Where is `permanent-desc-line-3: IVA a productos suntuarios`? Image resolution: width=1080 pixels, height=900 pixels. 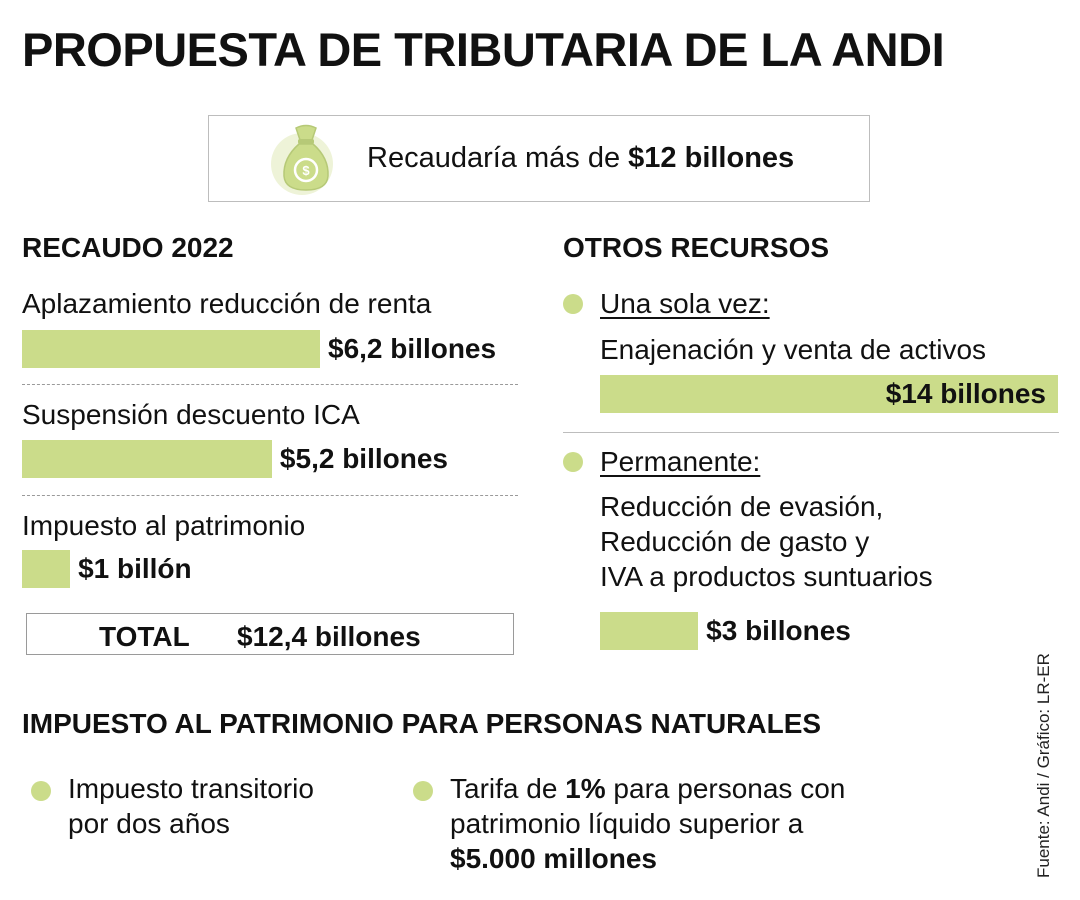
permanent-desc-line-3: IVA a productos suntuarios is located at coordinates (766, 576).